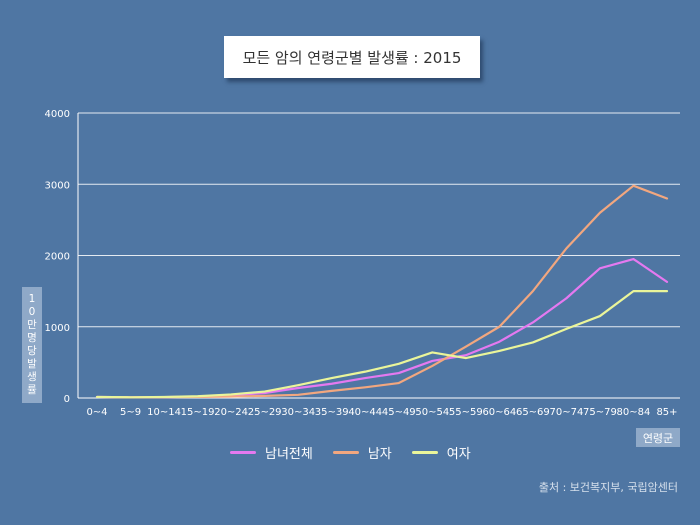 This screenshot has height=525, width=700. Describe the element at coordinates (231, 412) in the screenshot. I see `x-tick-label: 20~24` at that location.